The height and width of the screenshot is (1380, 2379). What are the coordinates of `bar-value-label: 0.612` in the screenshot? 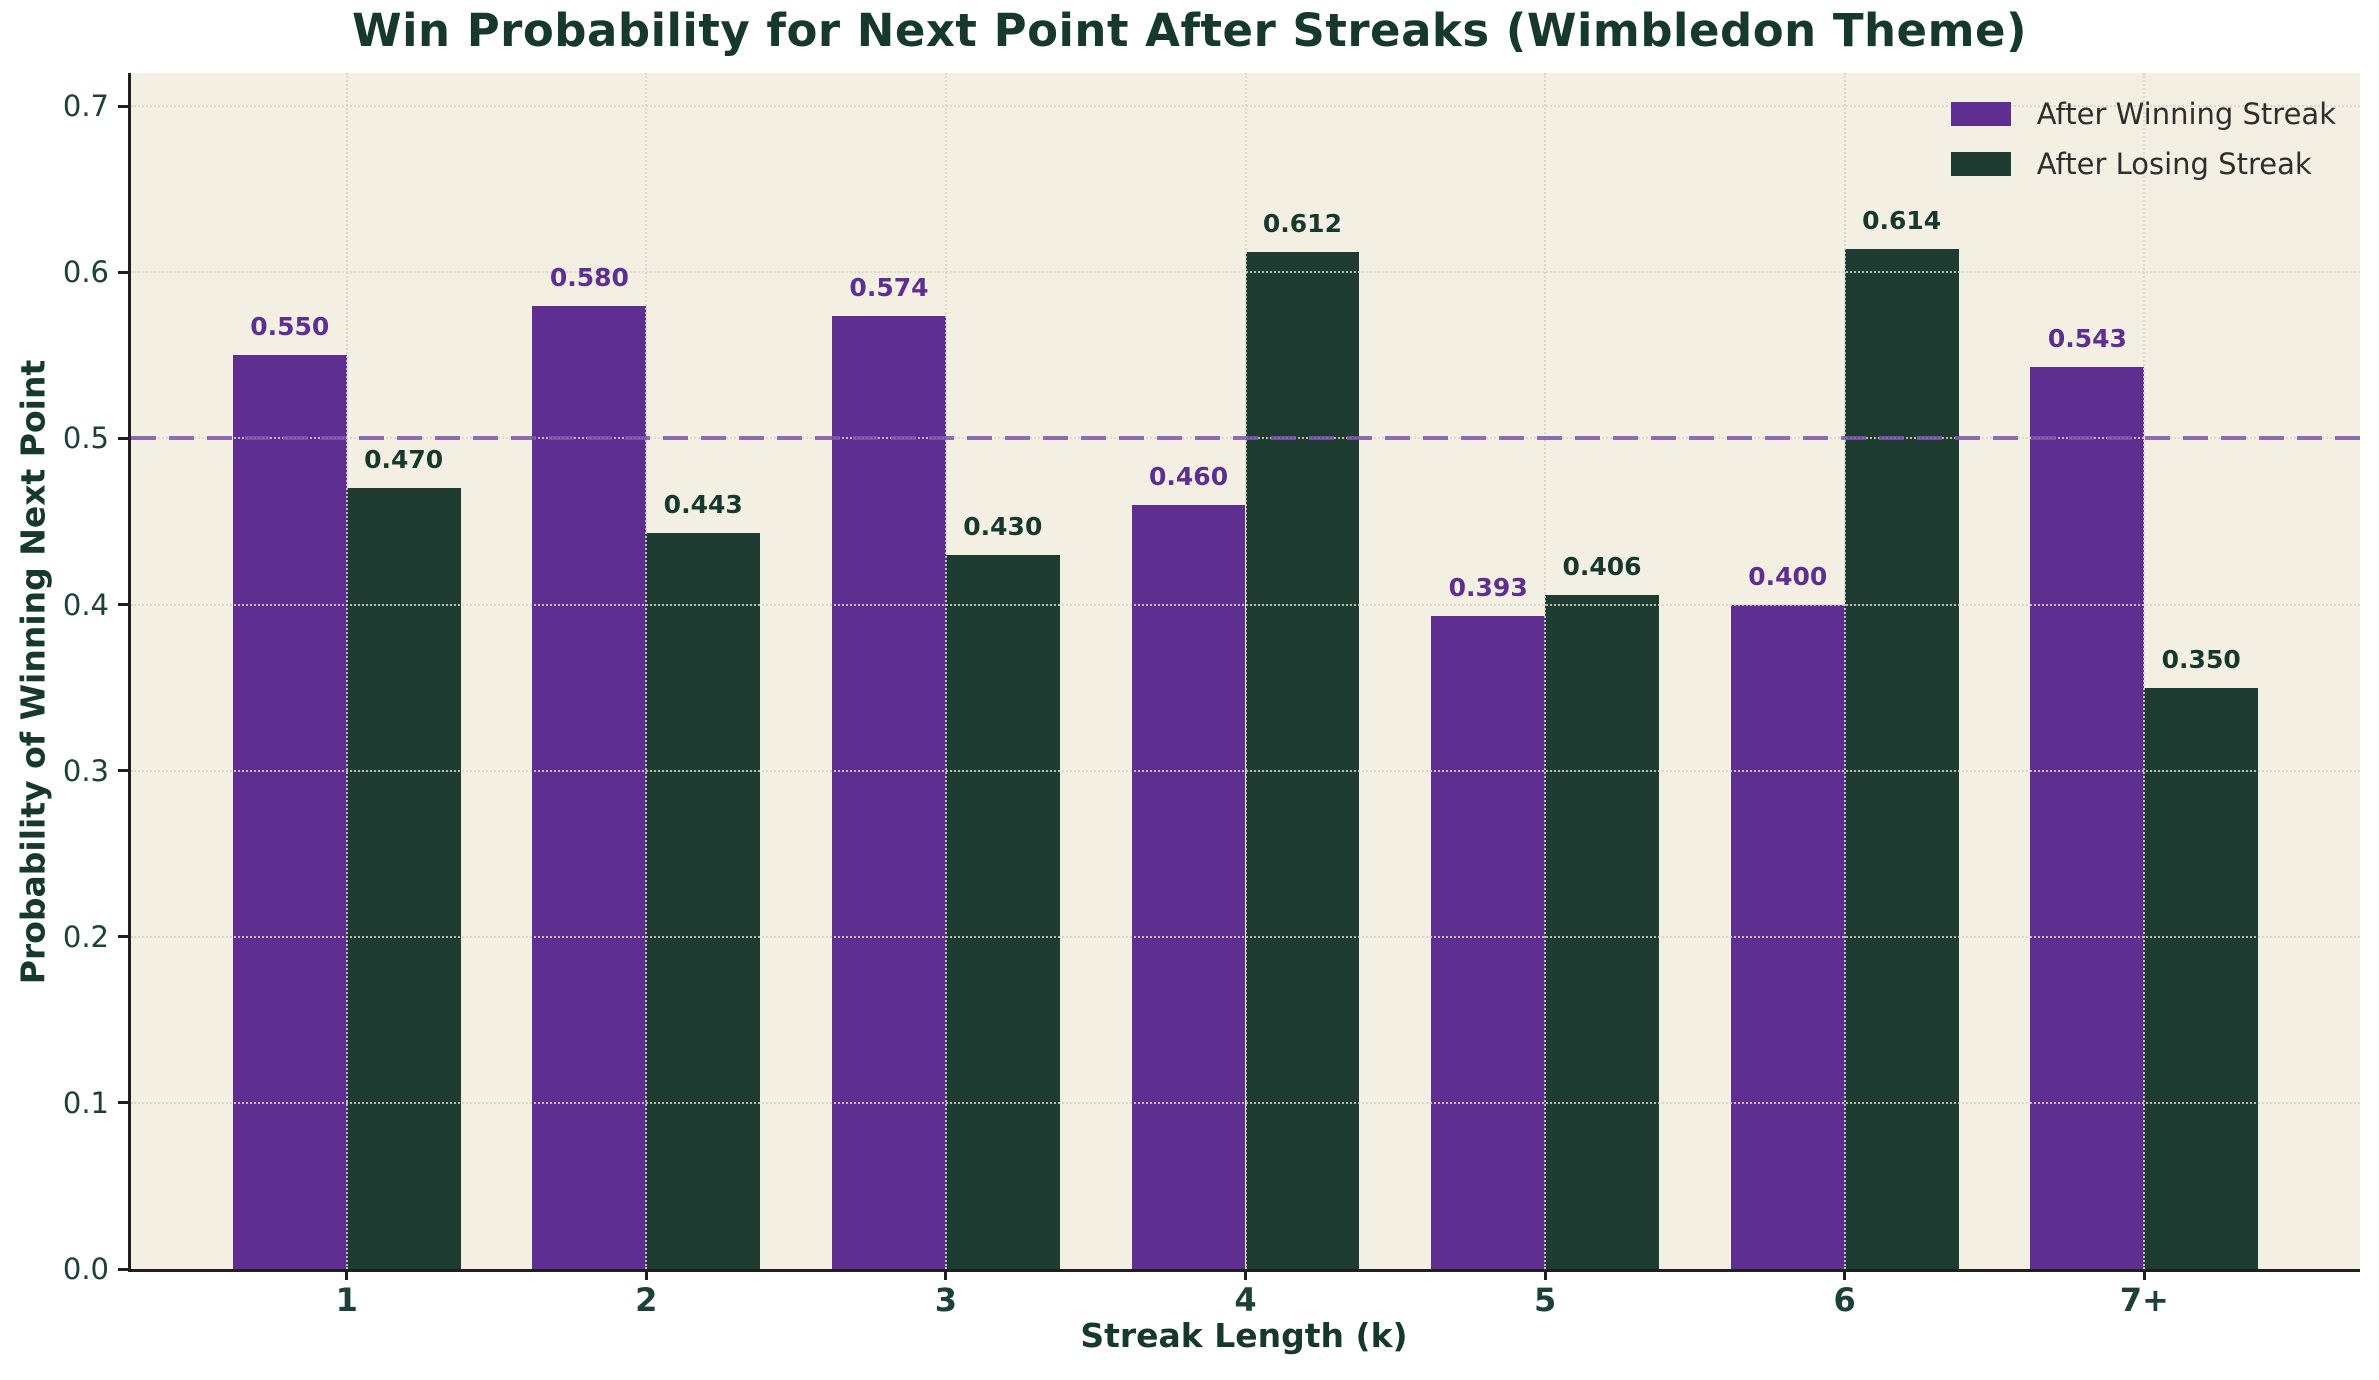 It's located at (1302, 224).